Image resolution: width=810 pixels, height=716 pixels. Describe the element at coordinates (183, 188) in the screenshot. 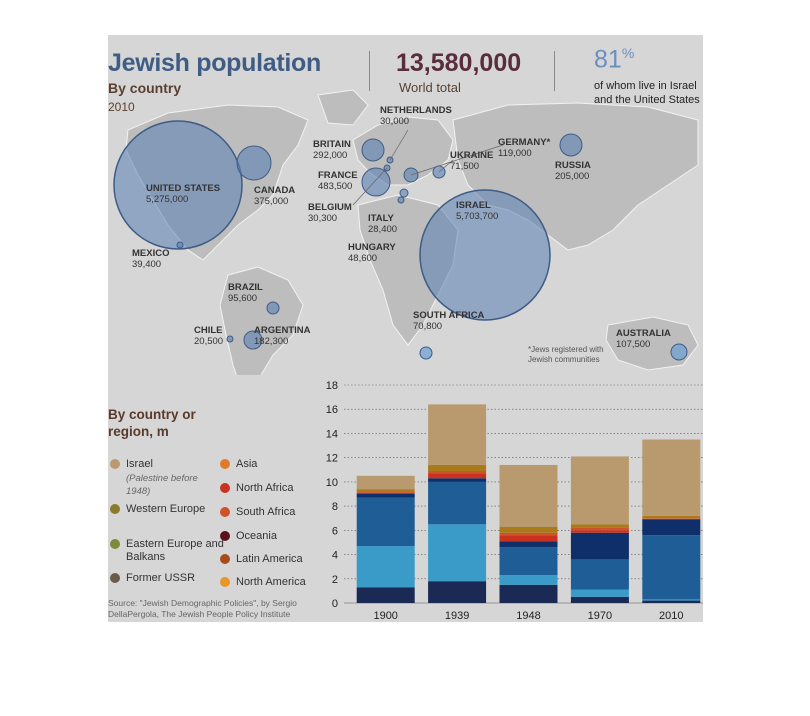

I see `country-name: UNITED STATES` at that location.